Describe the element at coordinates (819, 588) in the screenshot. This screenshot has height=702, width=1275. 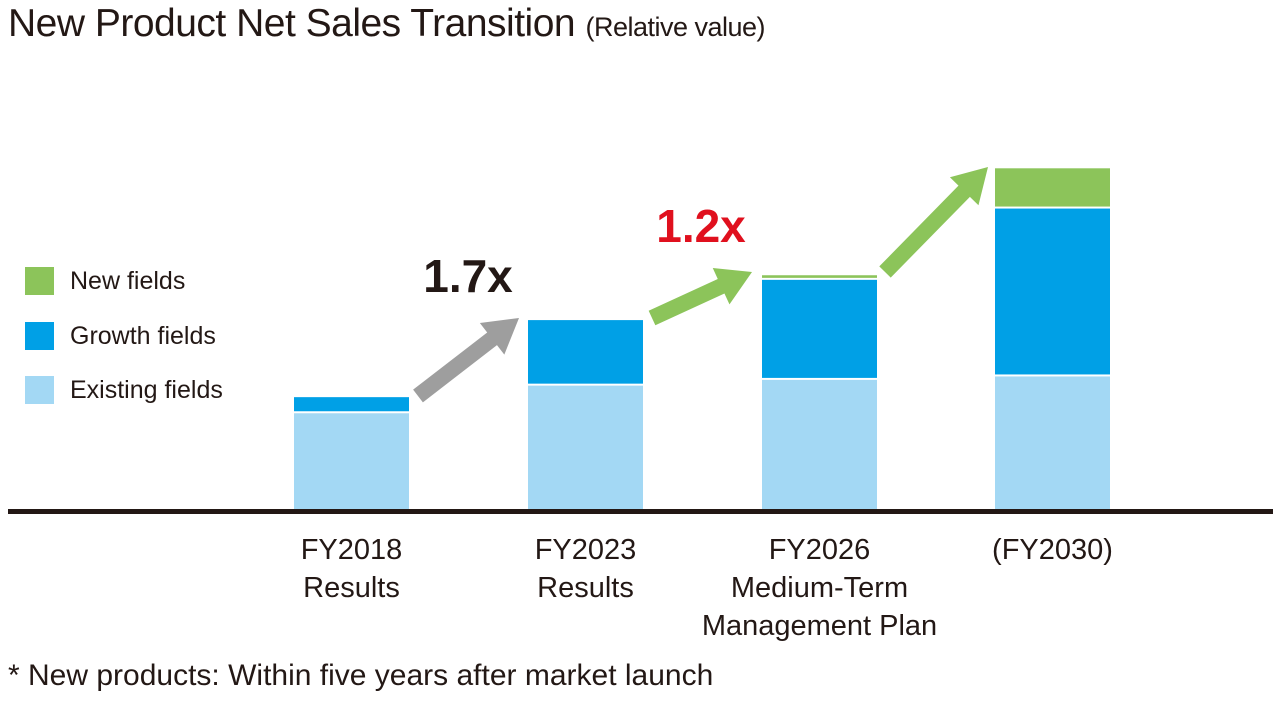
I see `x-tick-label: Medium-Term` at that location.